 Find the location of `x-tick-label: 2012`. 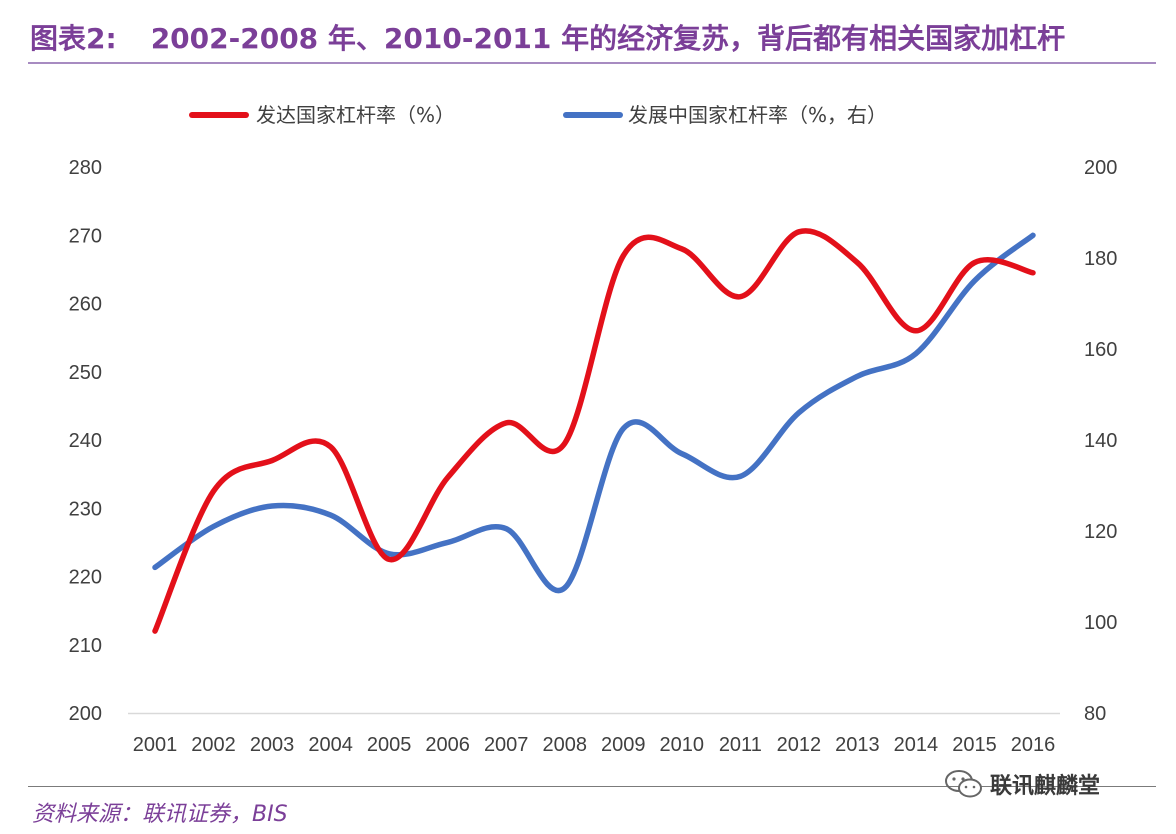

x-tick-label: 2012 is located at coordinates (799, 745).